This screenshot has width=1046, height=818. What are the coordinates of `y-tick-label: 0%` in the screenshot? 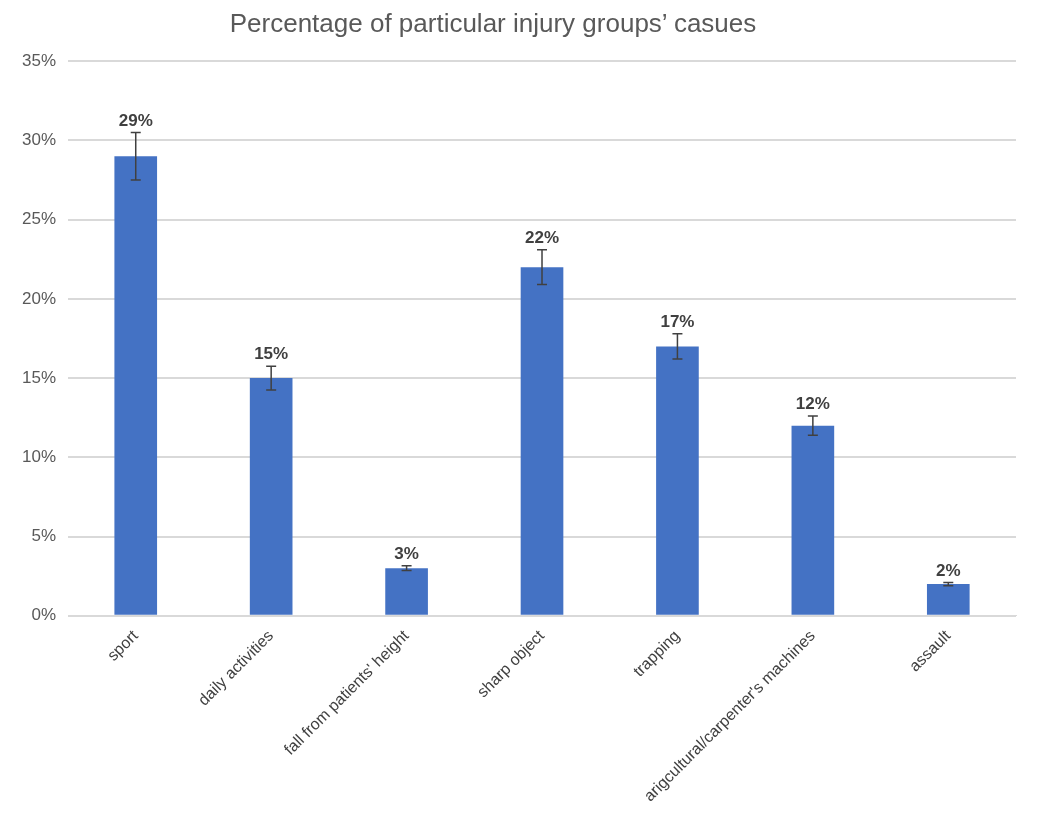 It's located at (44, 615).